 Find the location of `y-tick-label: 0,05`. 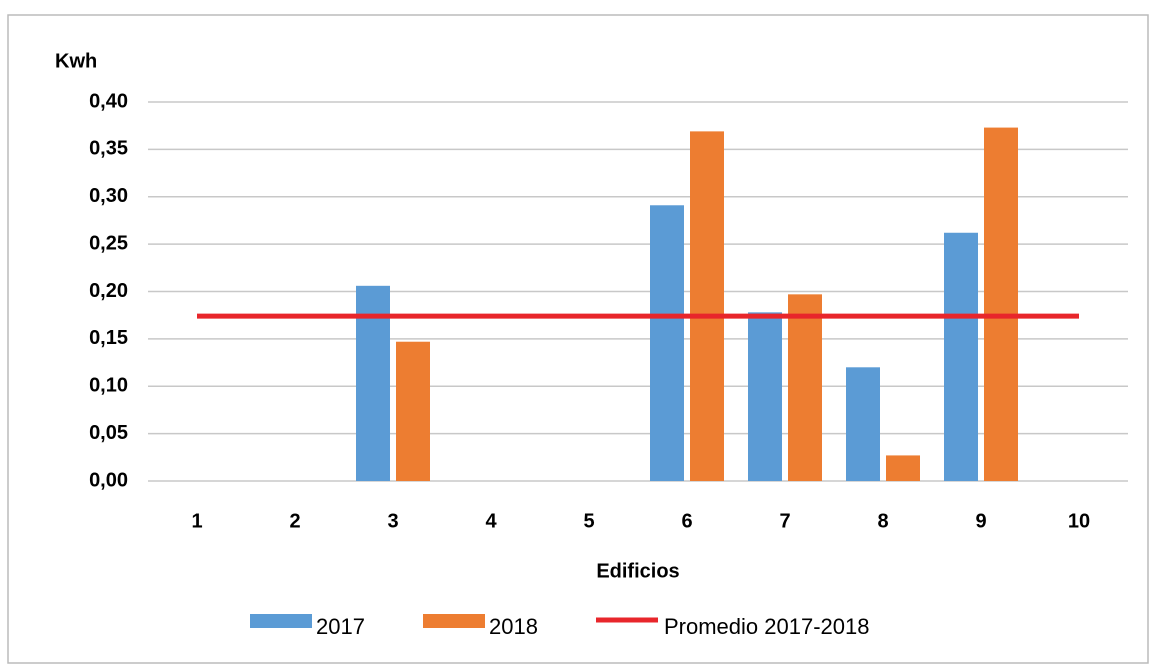

y-tick-label: 0,05 is located at coordinates (108, 433).